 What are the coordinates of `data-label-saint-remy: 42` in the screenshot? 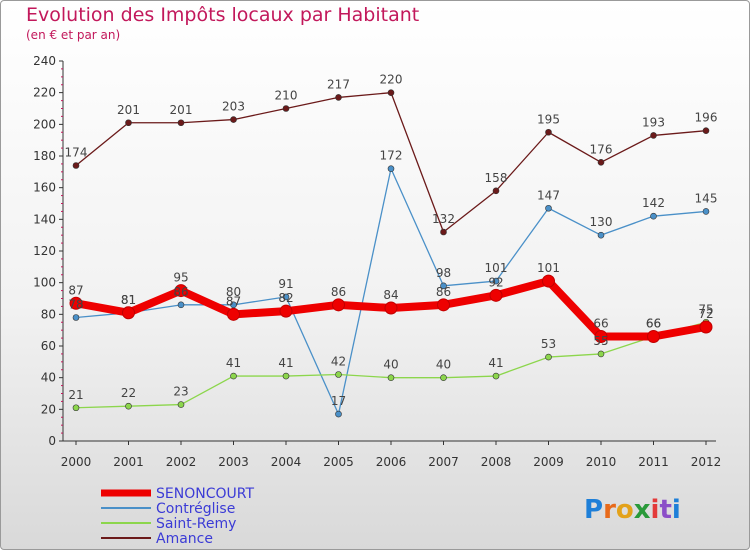 It's located at (338, 362).